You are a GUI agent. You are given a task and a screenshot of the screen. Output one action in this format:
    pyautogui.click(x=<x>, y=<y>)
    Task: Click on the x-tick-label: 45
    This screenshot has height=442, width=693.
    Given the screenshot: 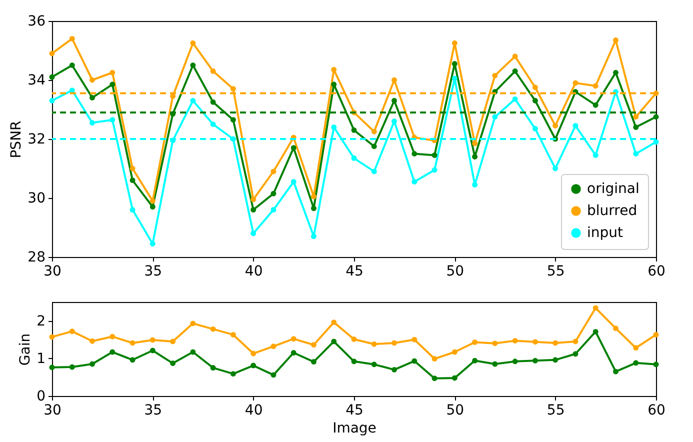 What is the action you would take?
    pyautogui.click(x=355, y=272)
    